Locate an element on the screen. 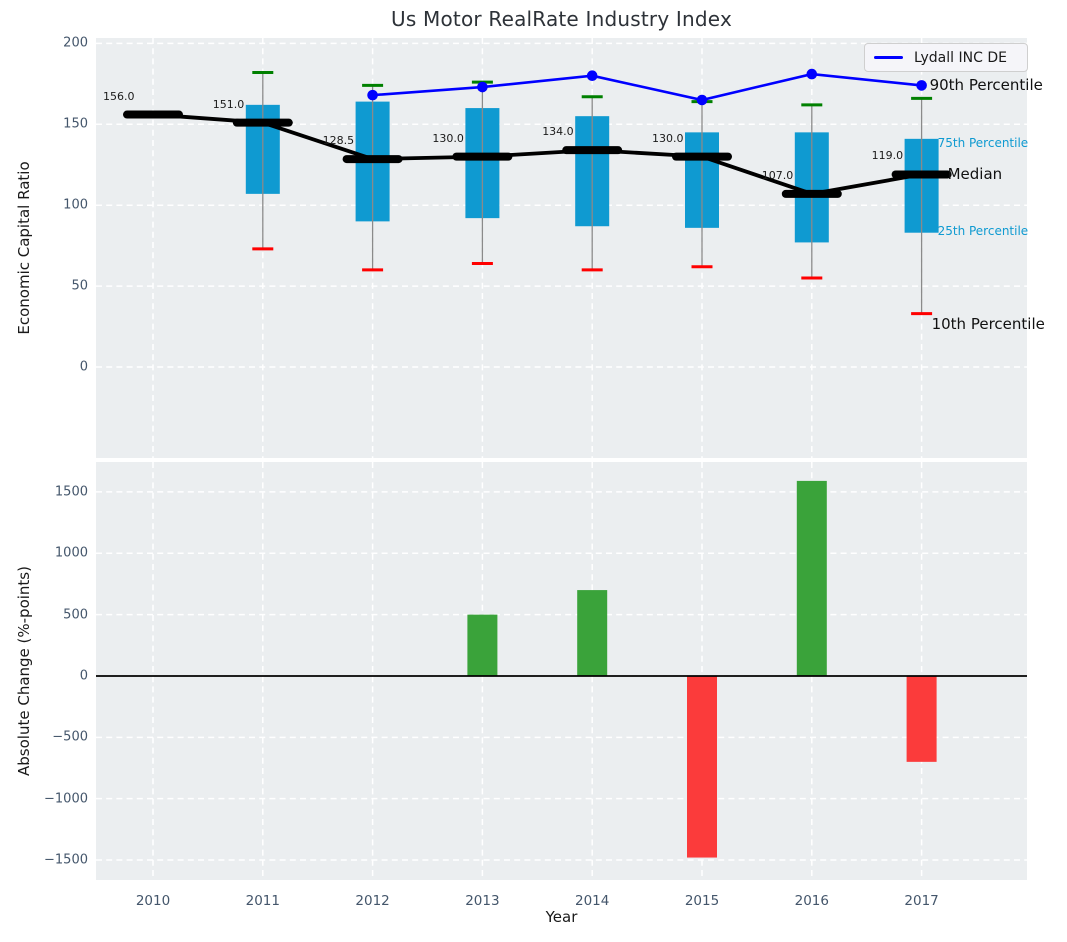 The height and width of the screenshot is (942, 1067). y-tick-label-bottom: 1000 is located at coordinates (71, 553).